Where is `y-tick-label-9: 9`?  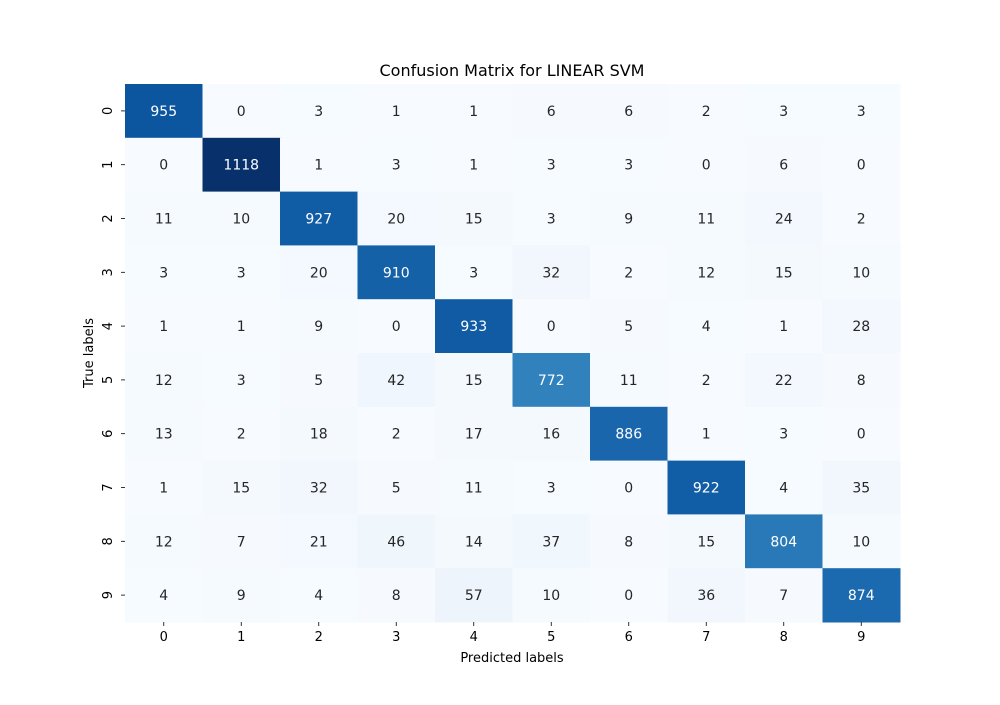
y-tick-label-9: 9 is located at coordinates (108, 595).